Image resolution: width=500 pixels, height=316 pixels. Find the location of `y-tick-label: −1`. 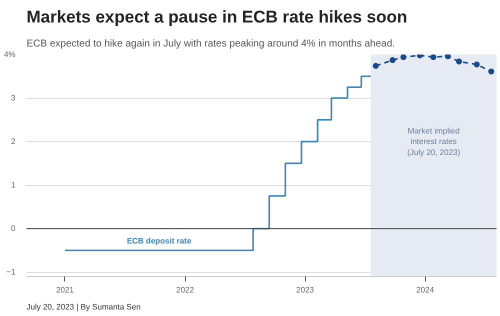

y-tick-label: −1 is located at coordinates (11, 272).